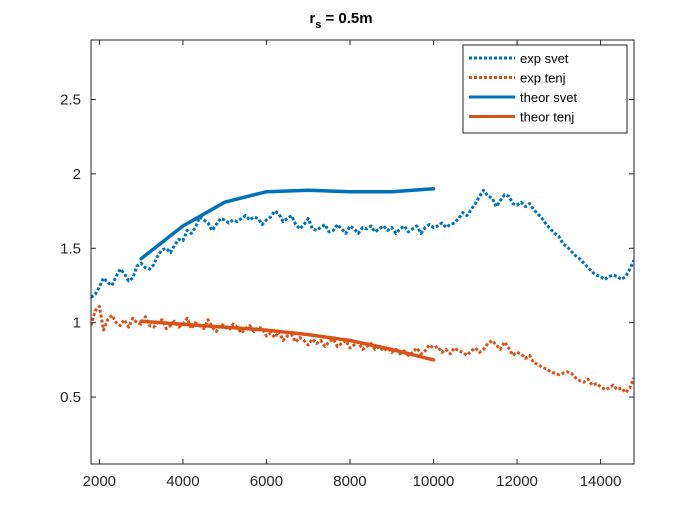  What do you see at coordinates (77, 323) in the screenshot?
I see `y-tick-label: 1` at bounding box center [77, 323].